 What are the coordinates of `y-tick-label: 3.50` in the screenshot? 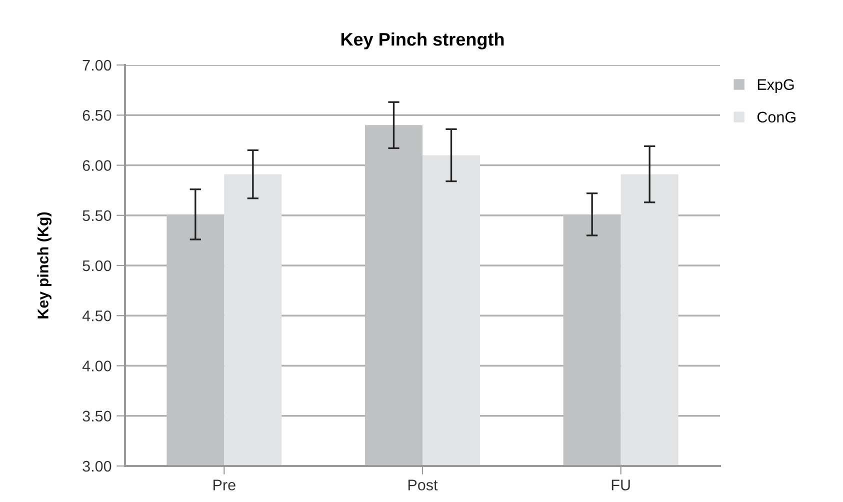 It's located at (97, 416).